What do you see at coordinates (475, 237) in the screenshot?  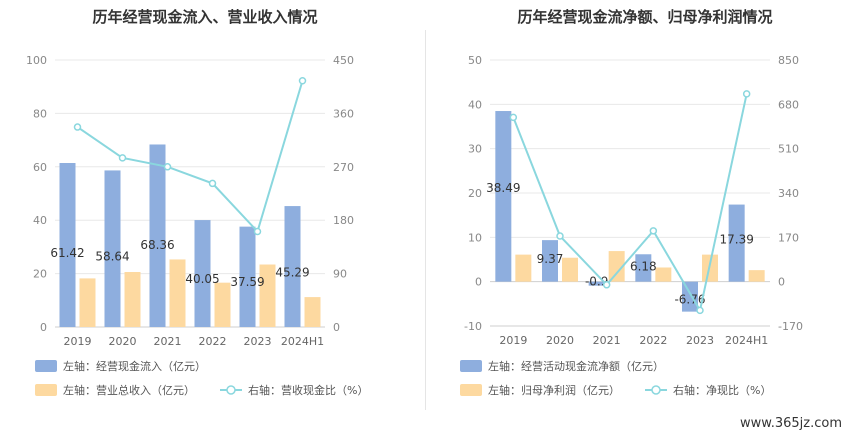 I see `left-tick-label: 10` at bounding box center [475, 237].